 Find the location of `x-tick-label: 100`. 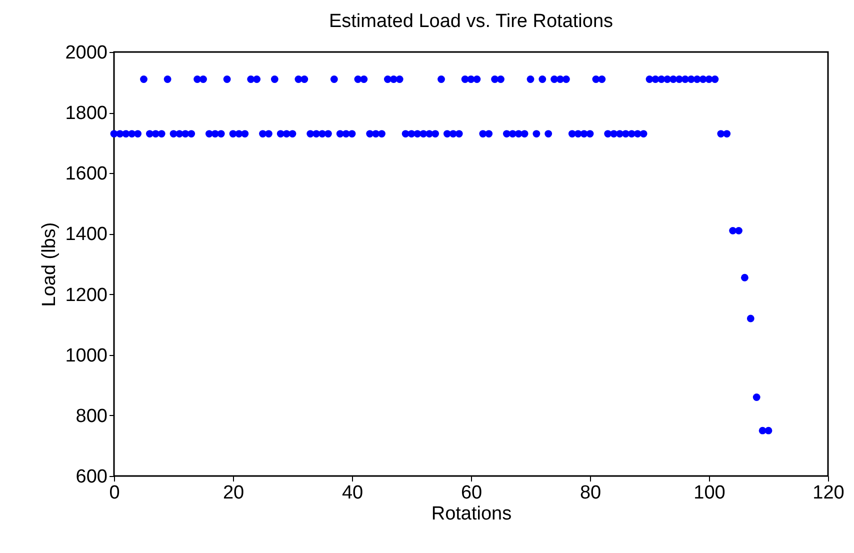

x-tick-label: 100 is located at coordinates (710, 493).